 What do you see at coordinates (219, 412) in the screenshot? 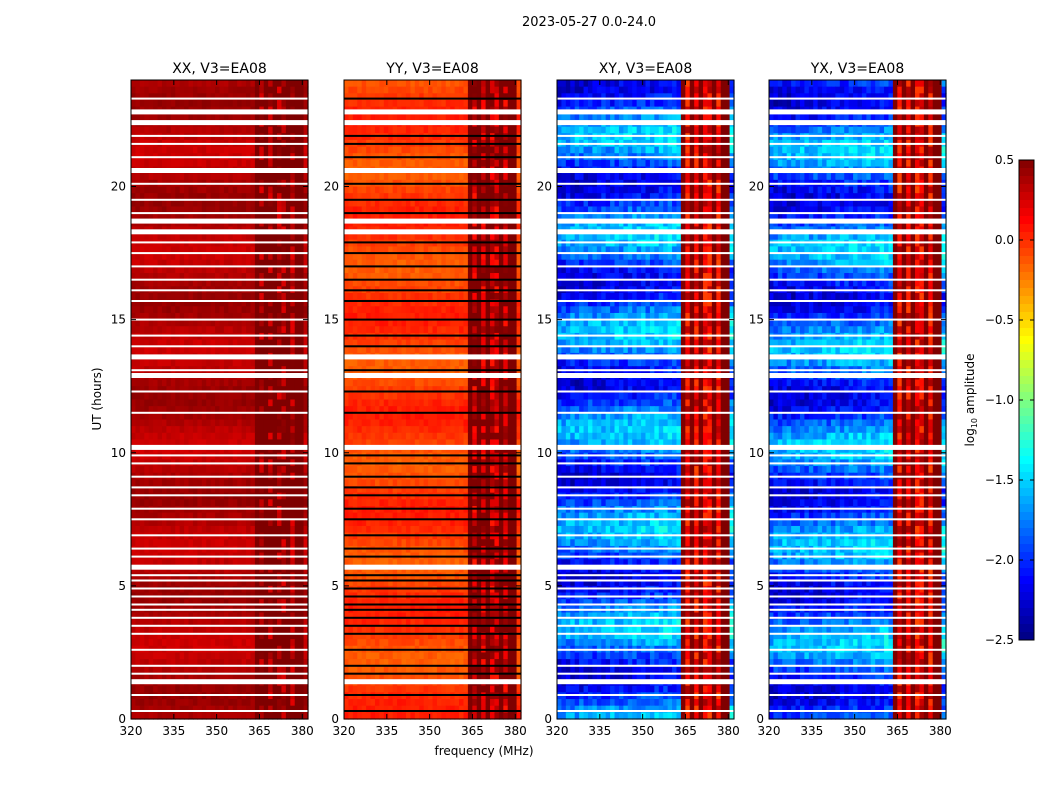
I see `flagged-row` at bounding box center [219, 412].